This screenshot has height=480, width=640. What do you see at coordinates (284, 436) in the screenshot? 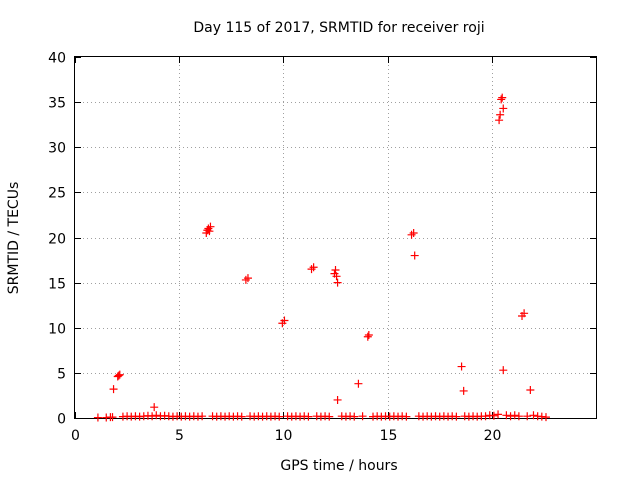
I see `x-tick-label: 10` at bounding box center [284, 436].